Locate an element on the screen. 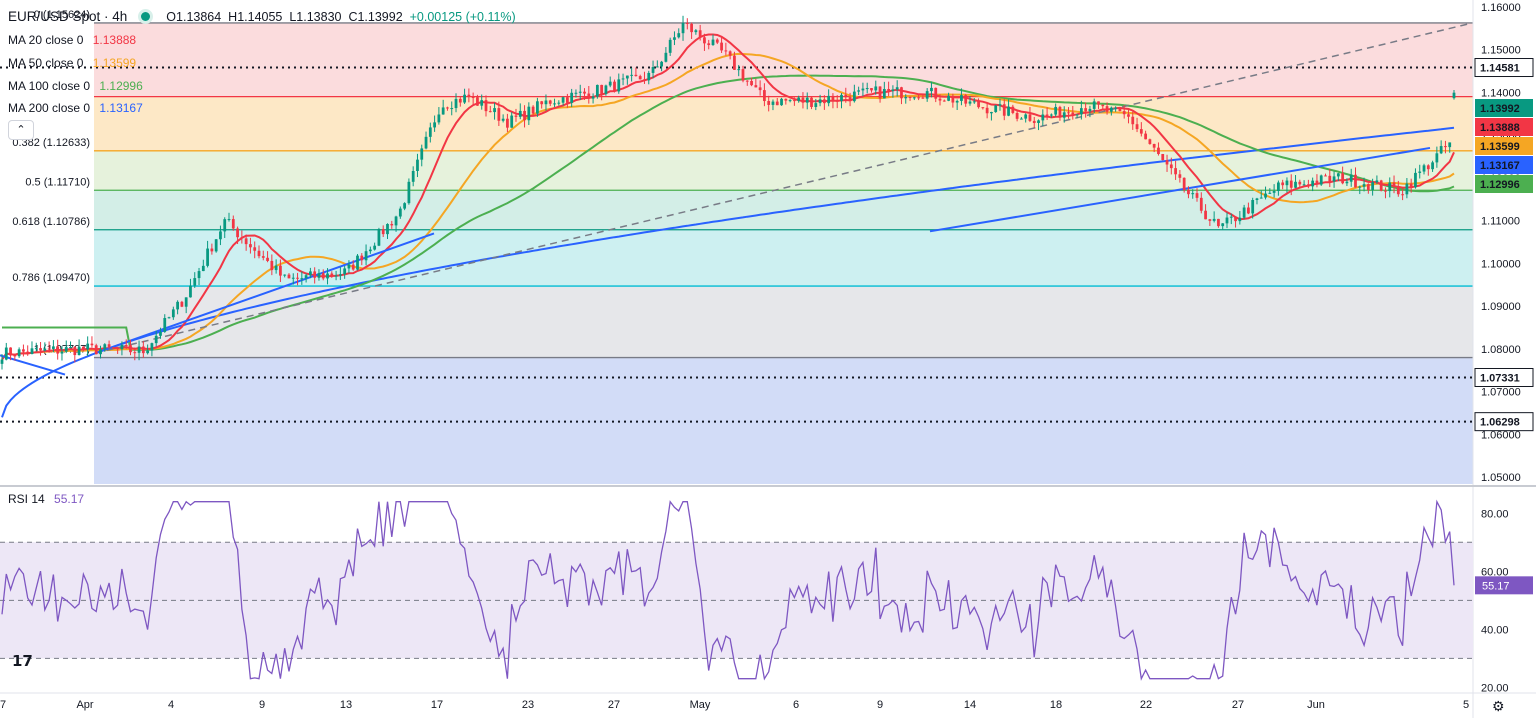 The image size is (1536, 718). rsi-tick: 40.00 is located at coordinates (1495, 630).